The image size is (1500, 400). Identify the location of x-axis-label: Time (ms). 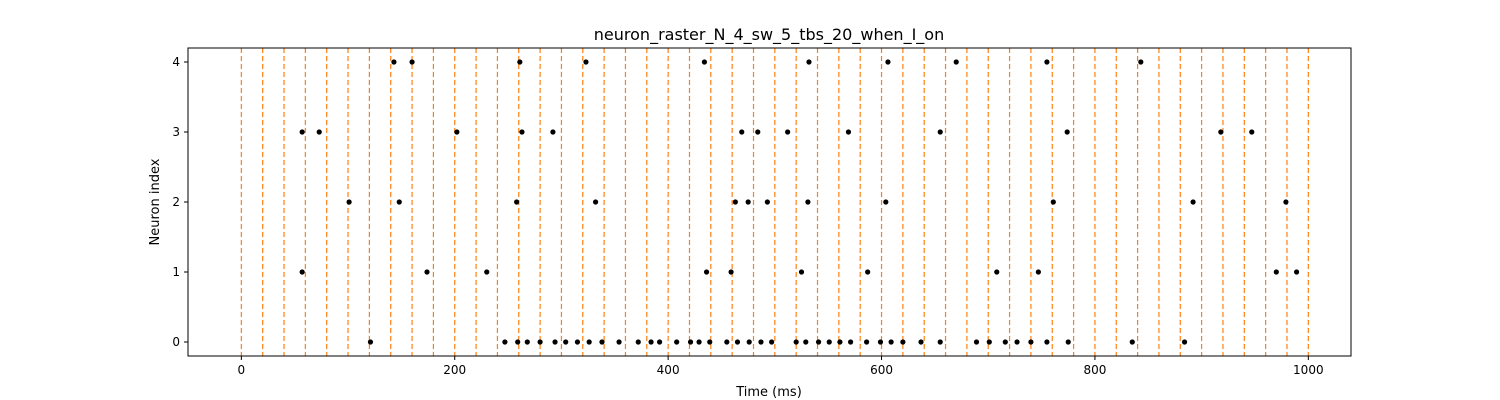
(768, 392).